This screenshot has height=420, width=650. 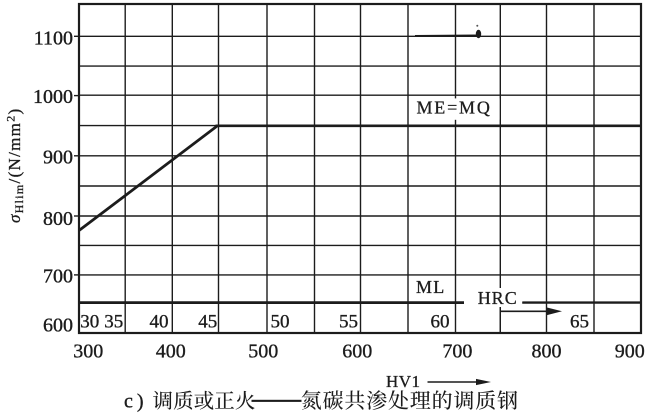 I want to click on svg-text: 50, so click(x=280, y=322).